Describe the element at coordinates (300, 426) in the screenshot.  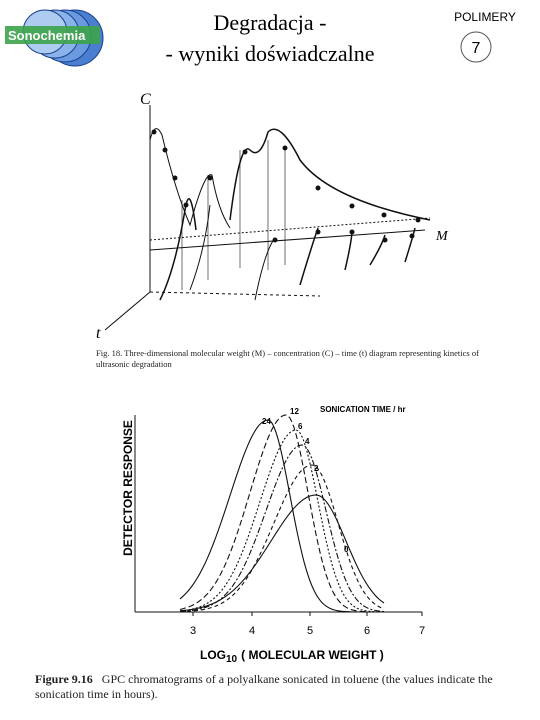
I see `curve-label: 6` at that location.